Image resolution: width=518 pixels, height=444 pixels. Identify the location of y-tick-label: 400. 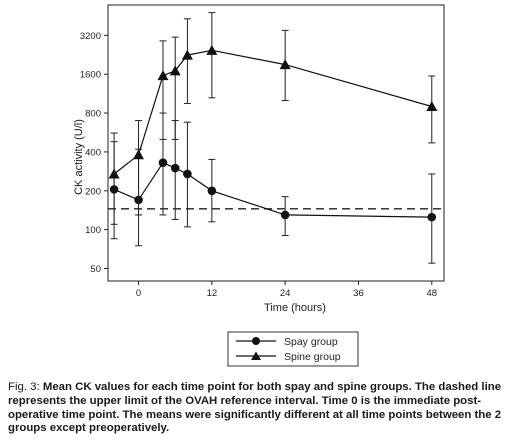
(93, 152).